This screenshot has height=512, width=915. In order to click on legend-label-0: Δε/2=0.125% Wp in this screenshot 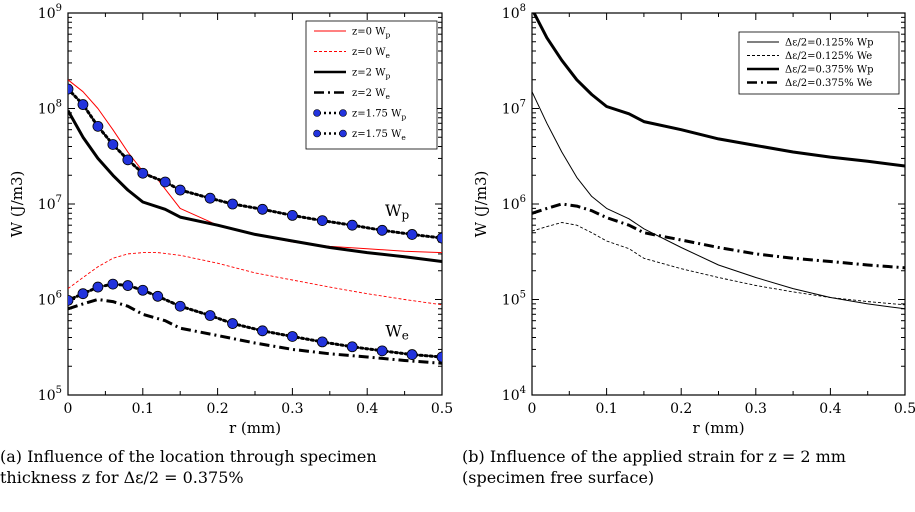, I will do `click(829, 43)`.